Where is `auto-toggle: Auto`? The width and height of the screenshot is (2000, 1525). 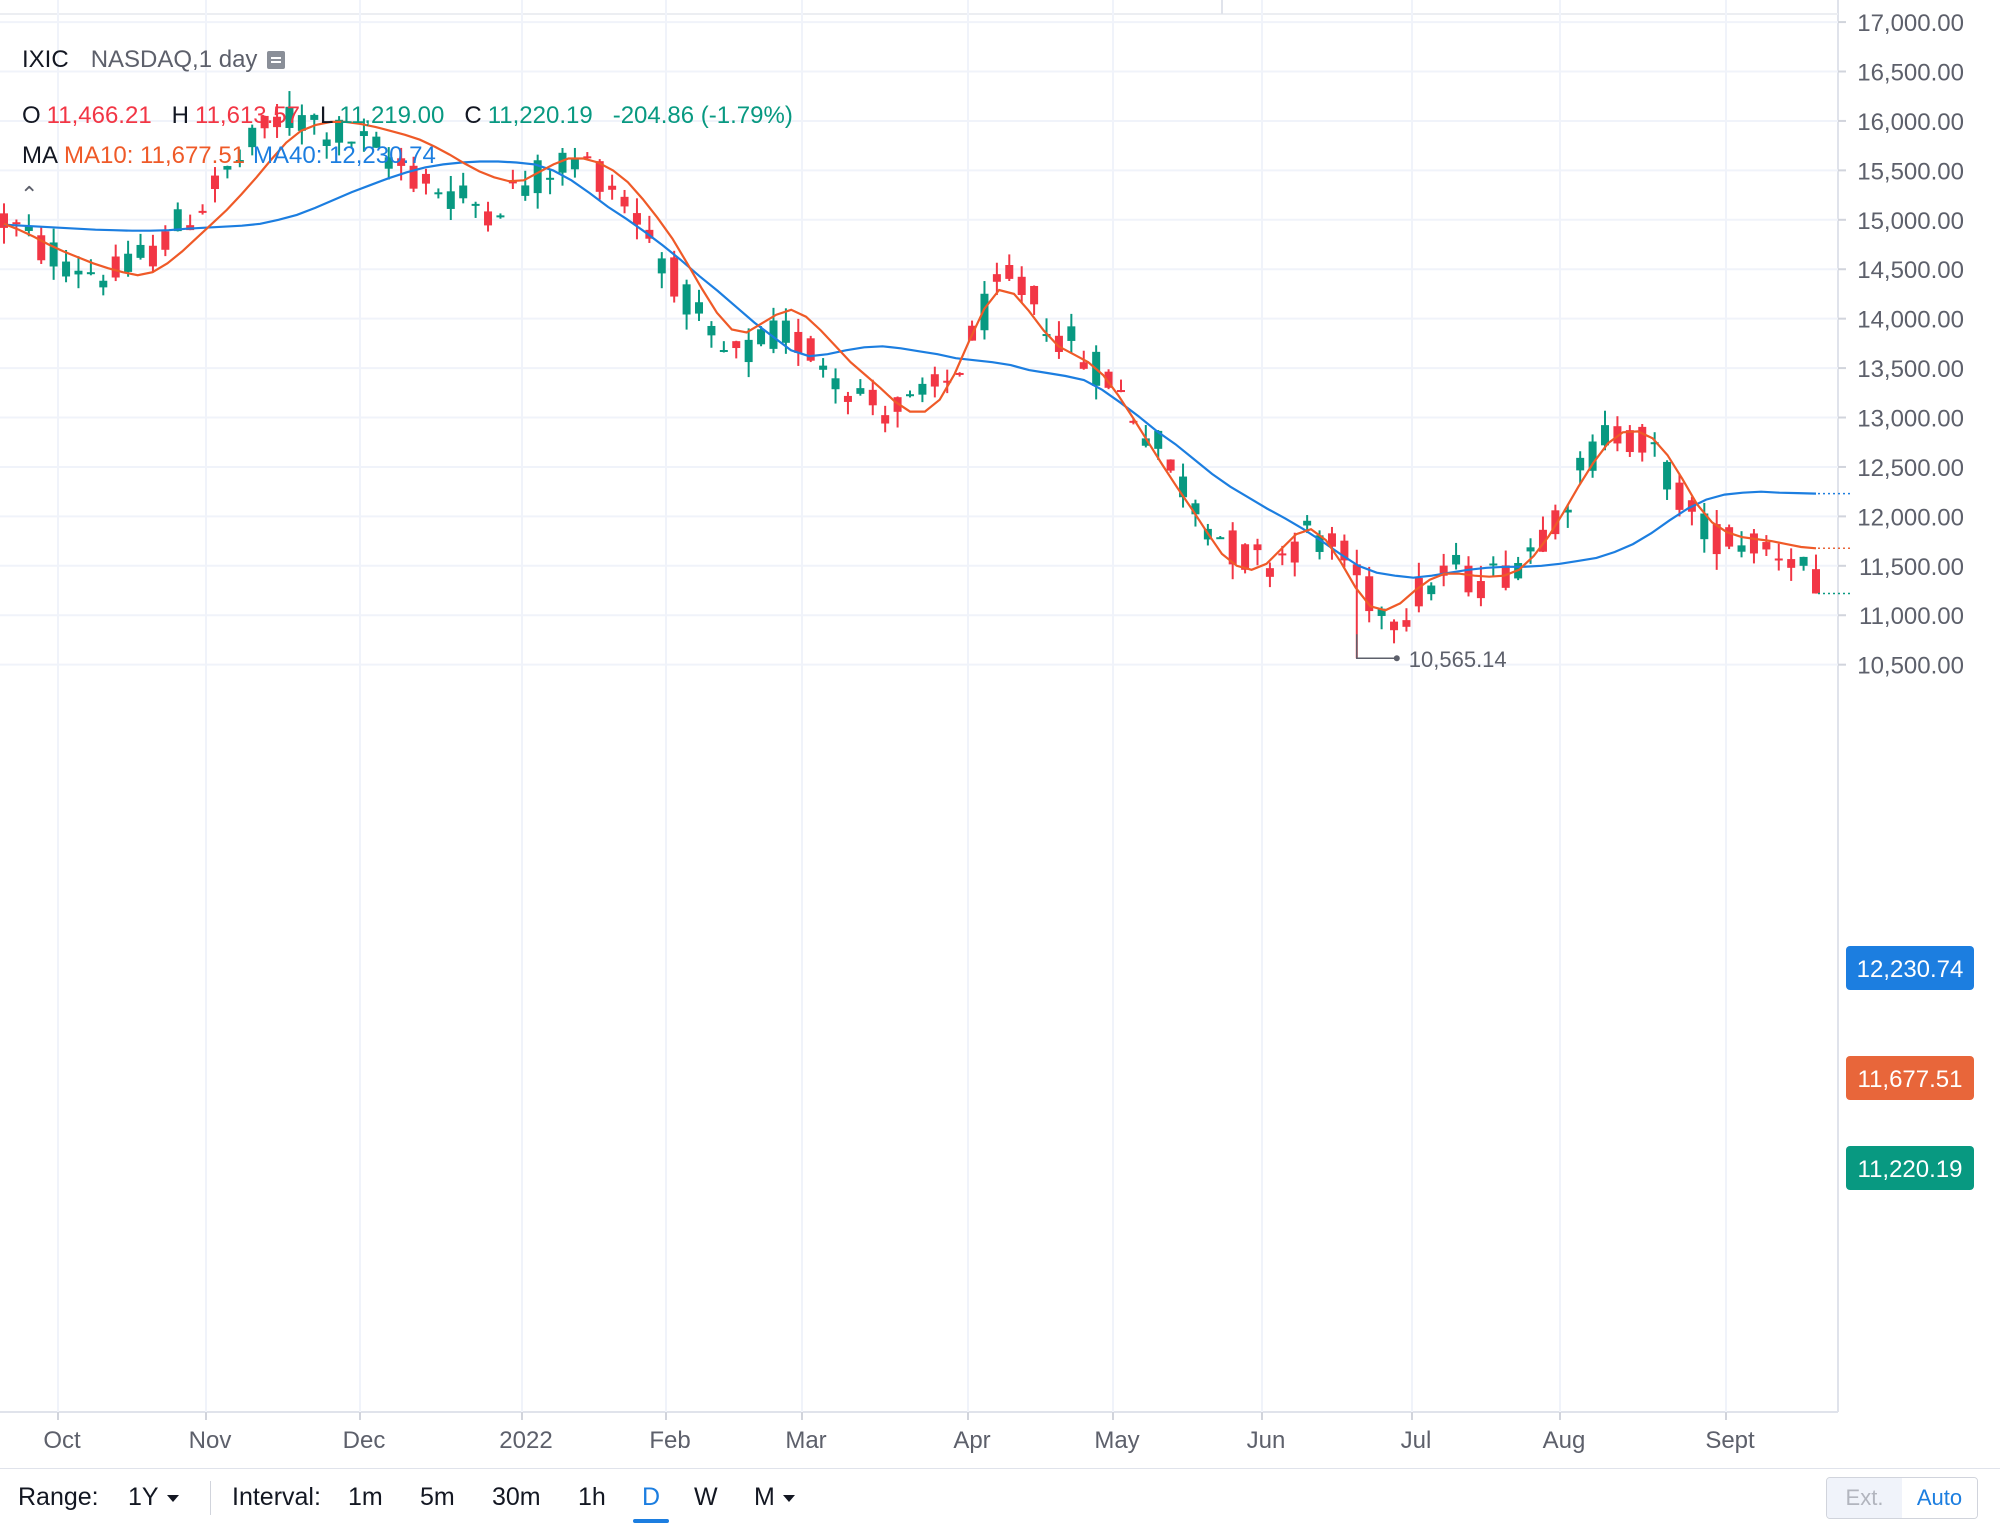 auto-toggle: Auto is located at coordinates (1939, 1498).